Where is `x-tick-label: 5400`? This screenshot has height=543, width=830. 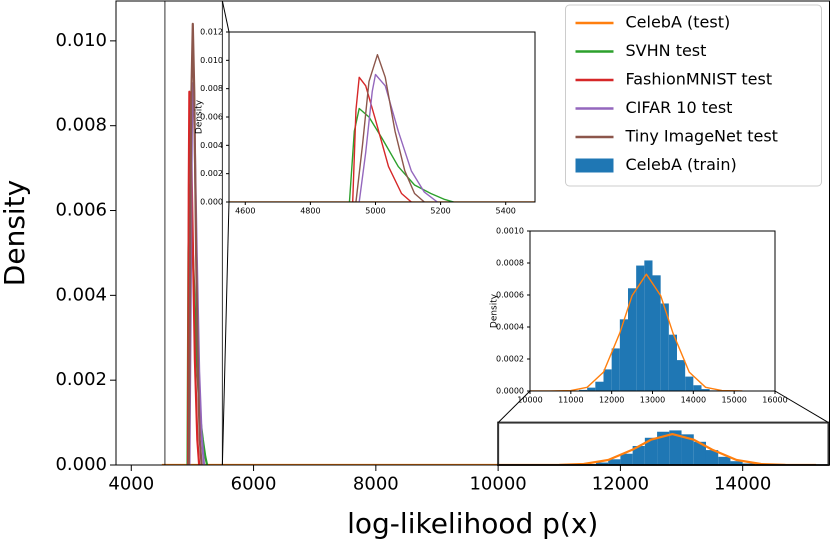
x-tick-label: 5400 is located at coordinates (506, 211).